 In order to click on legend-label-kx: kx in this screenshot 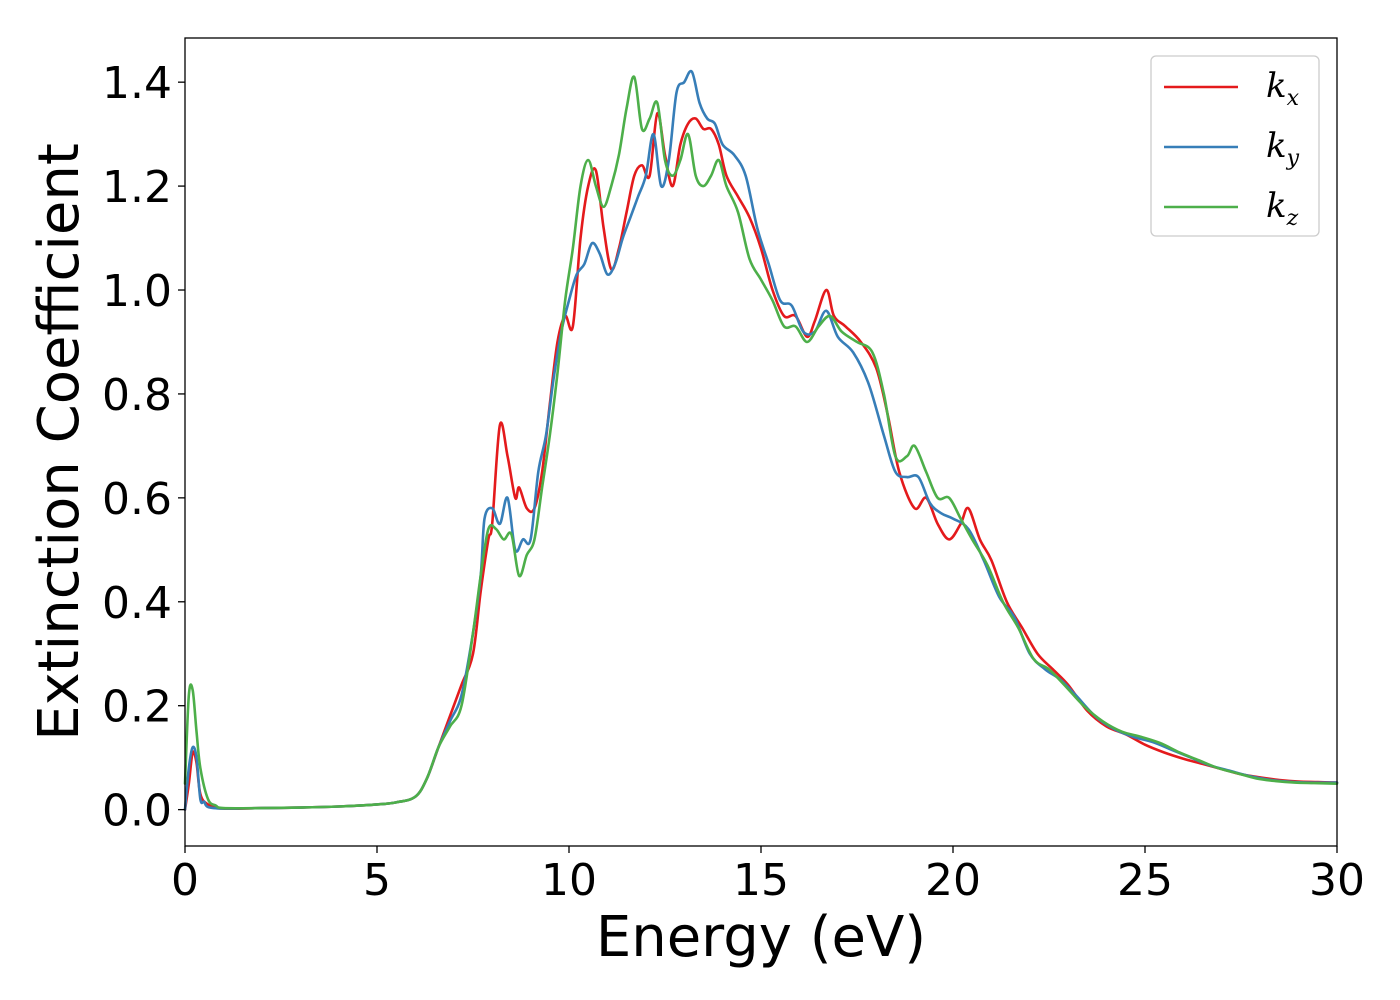, I will do `click(1283, 88)`.